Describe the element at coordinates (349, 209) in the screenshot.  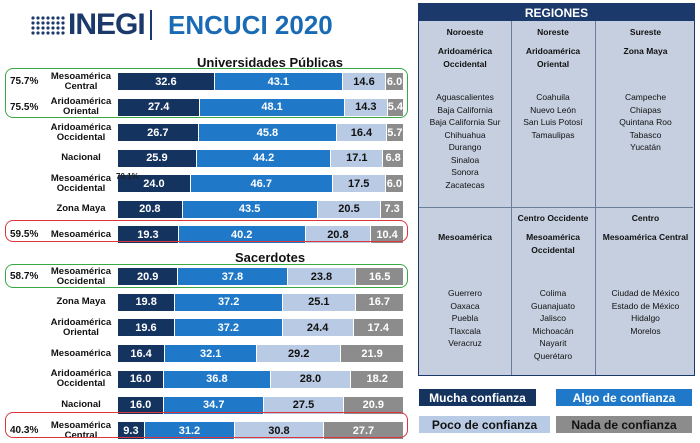
I see `bar-segment-poco-de-confianza: 20.5` at that location.